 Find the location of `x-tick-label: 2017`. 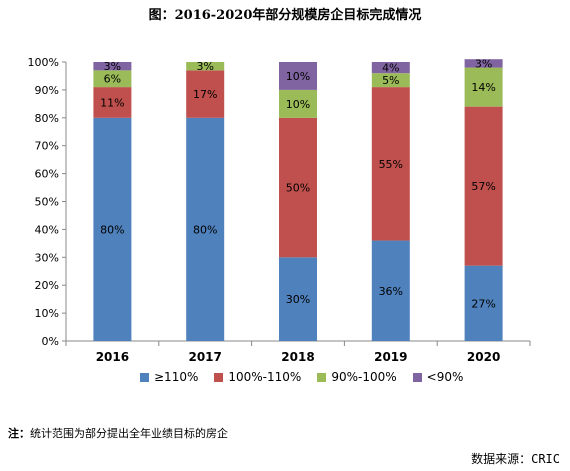

x-tick-label: 2017 is located at coordinates (204, 357).